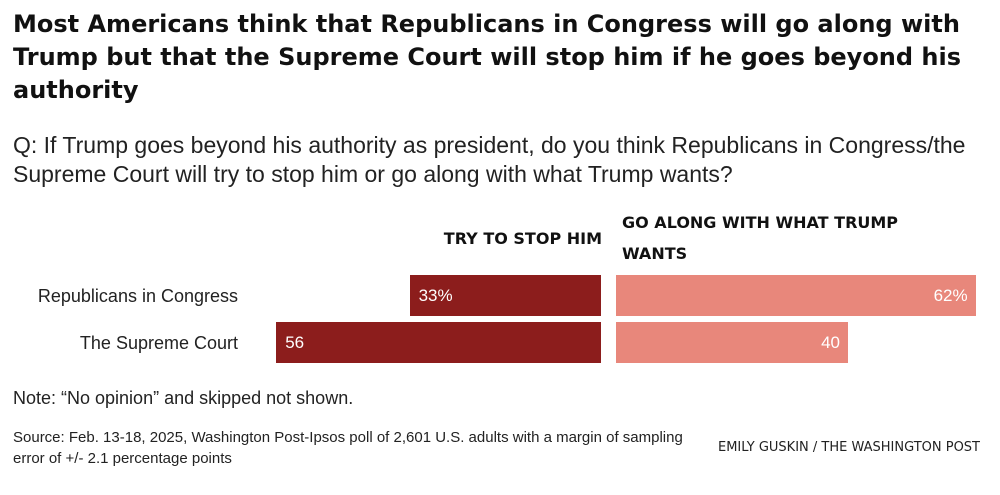 This screenshot has width=1000, height=495. What do you see at coordinates (295, 342) in the screenshot?
I see `bar-label-stop-the-supreme-court: 56` at bounding box center [295, 342].